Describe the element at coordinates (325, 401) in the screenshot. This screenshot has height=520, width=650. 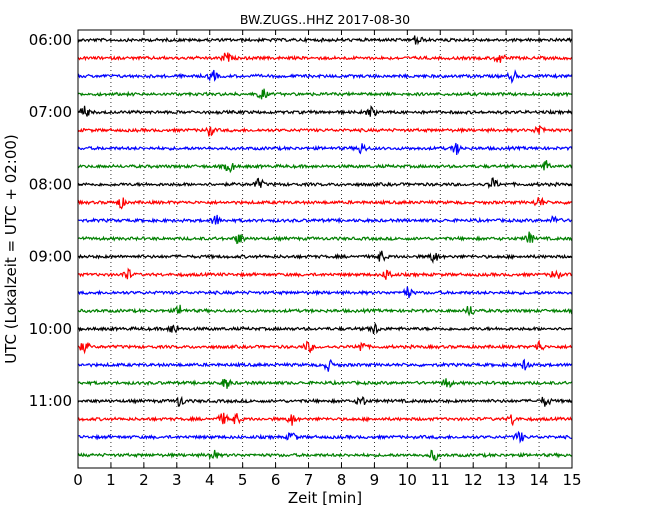
I see `trace-11:00` at that location.